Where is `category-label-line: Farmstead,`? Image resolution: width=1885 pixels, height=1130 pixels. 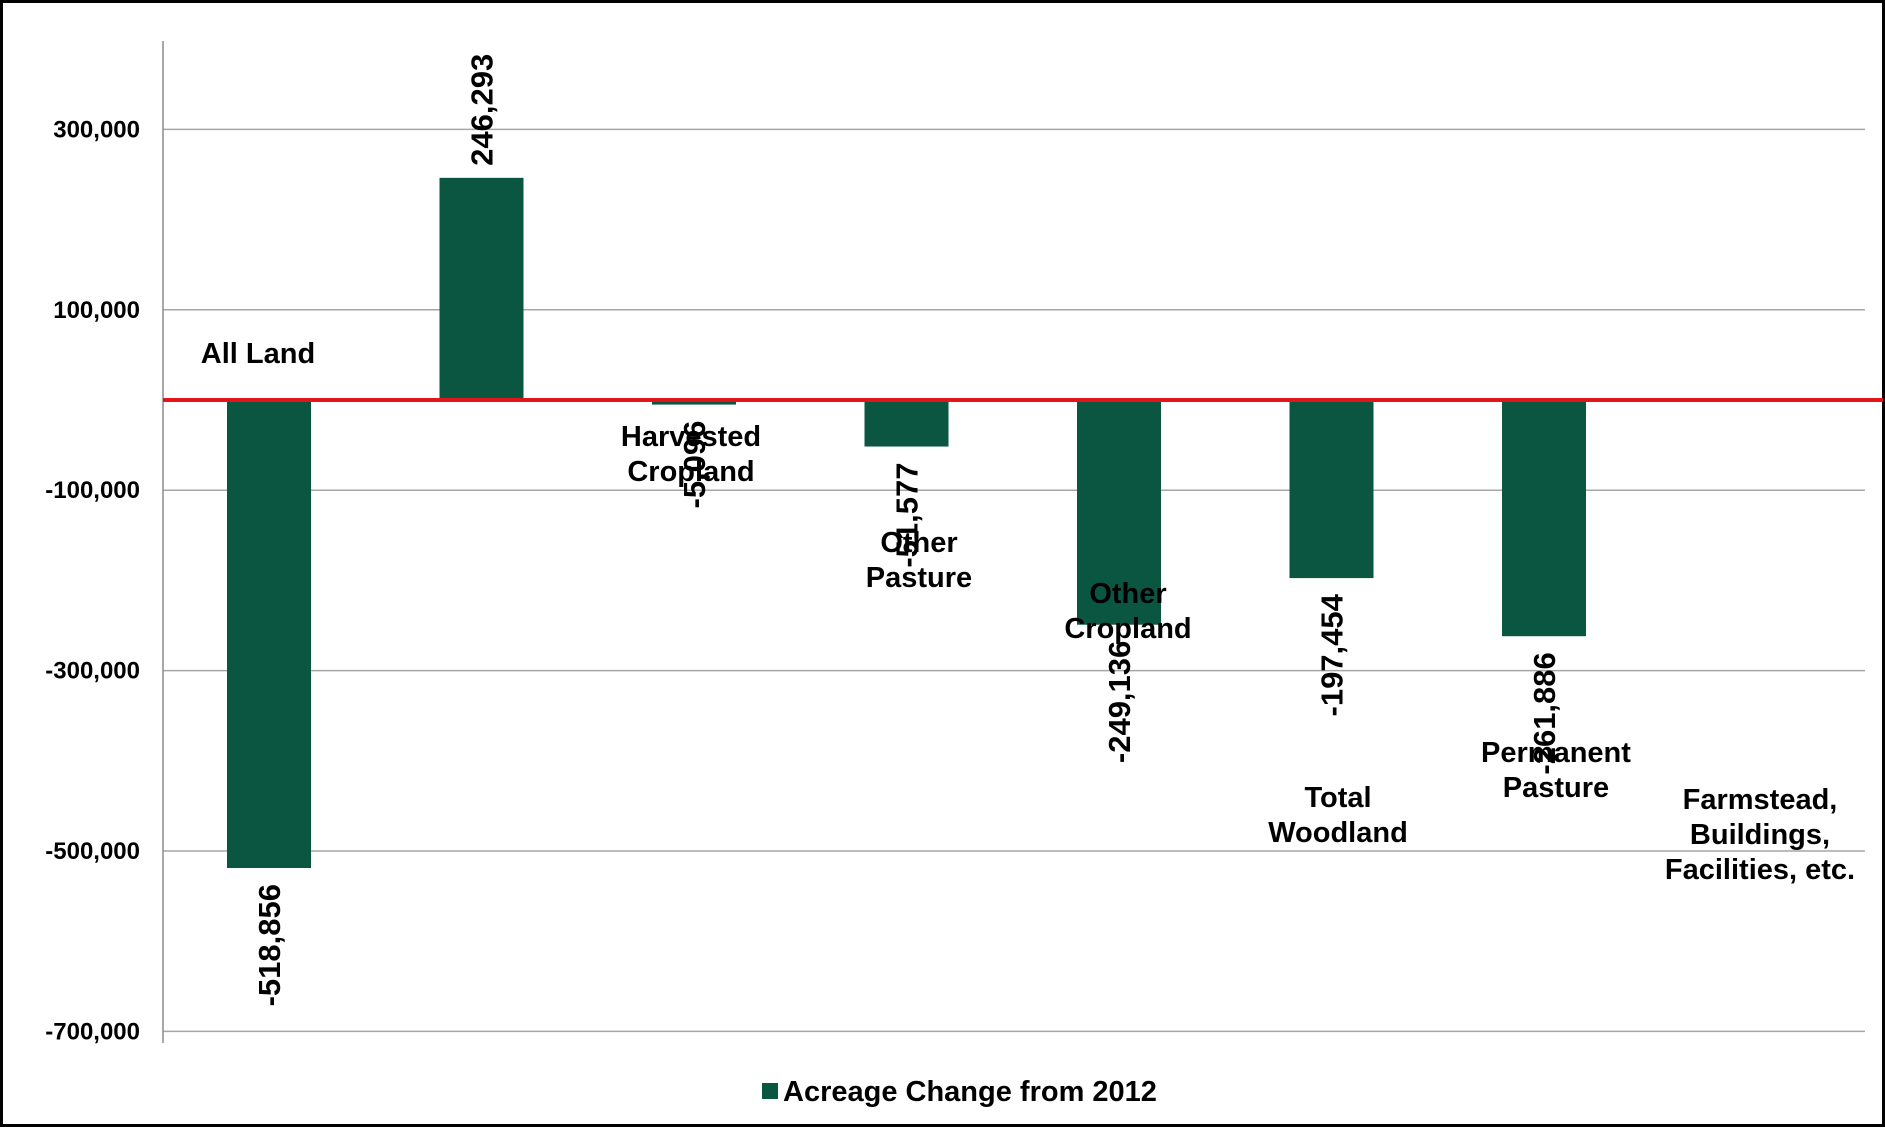
category-label-line: Farmstead, is located at coordinates (1760, 800).